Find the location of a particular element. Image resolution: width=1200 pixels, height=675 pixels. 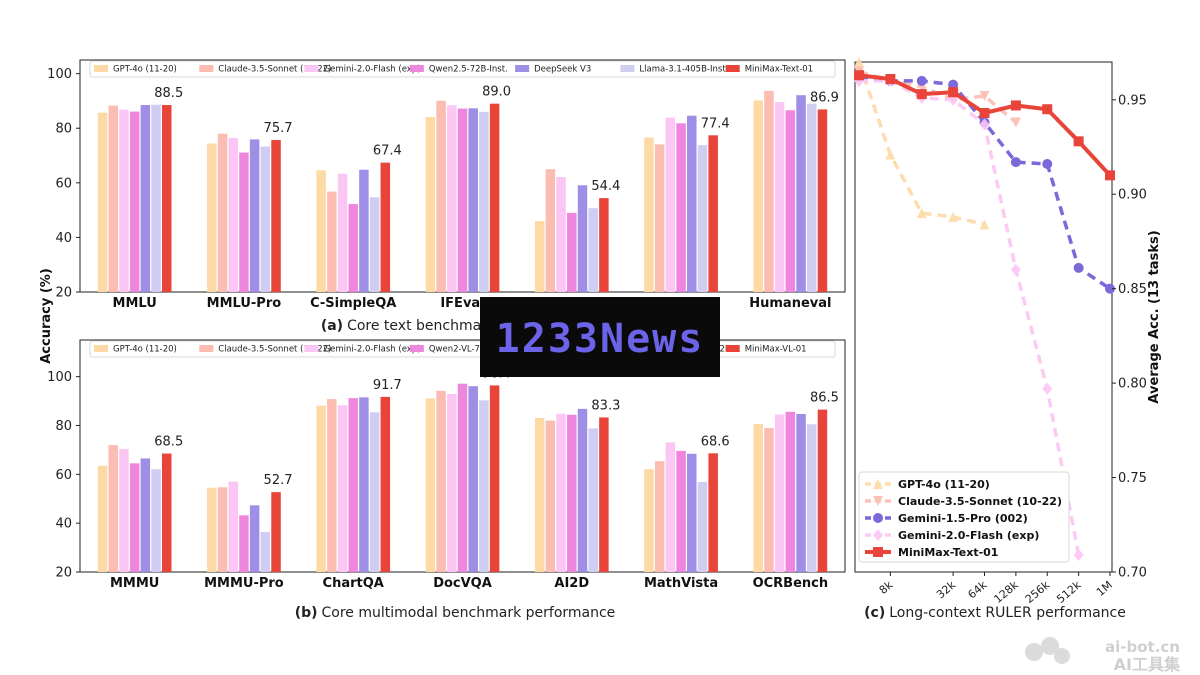

bar-llava-onevision-72b-chartqa is located at coordinates (374, 492).